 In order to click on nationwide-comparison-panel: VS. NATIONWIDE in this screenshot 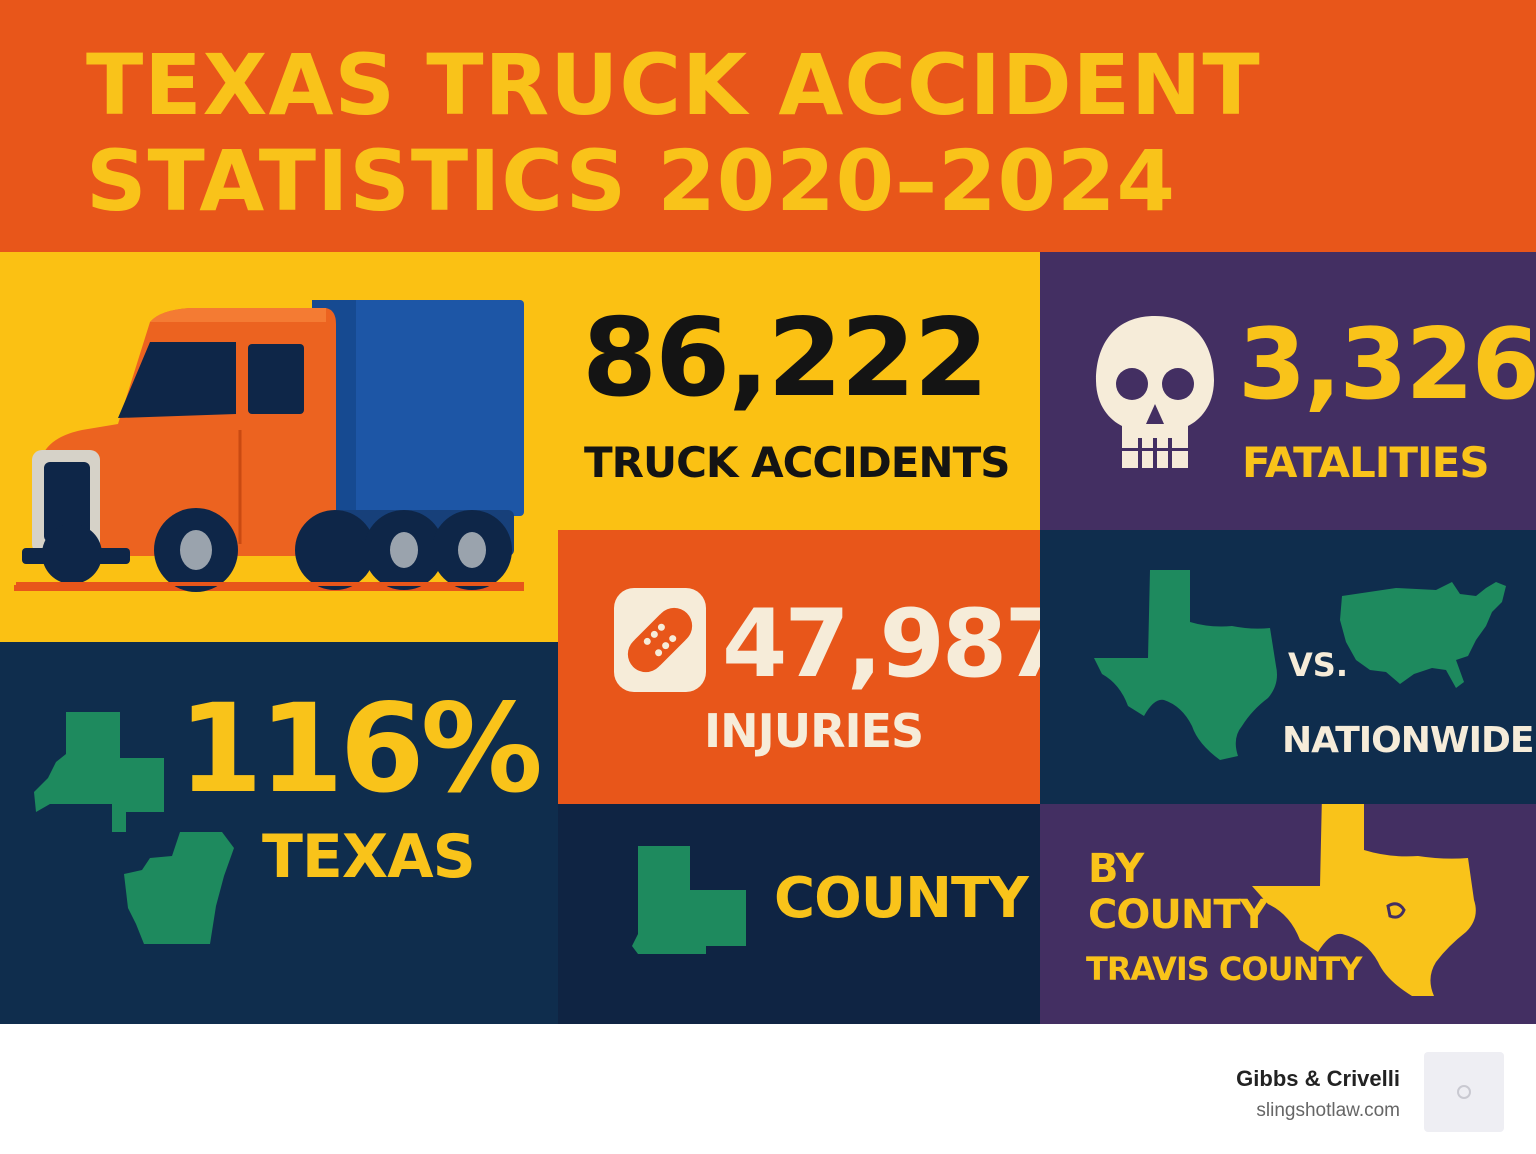, I will do `click(1288, 667)`.